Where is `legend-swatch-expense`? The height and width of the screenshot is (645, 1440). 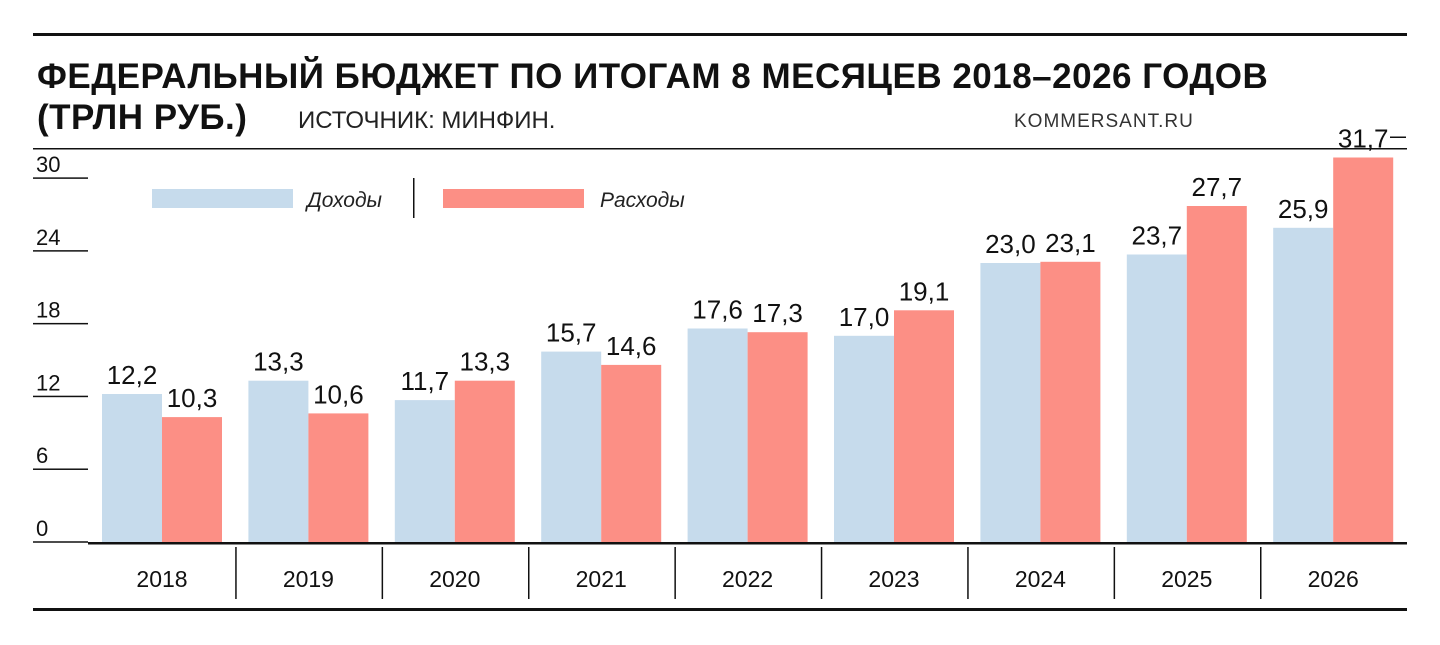
legend-swatch-expense is located at coordinates (513, 198).